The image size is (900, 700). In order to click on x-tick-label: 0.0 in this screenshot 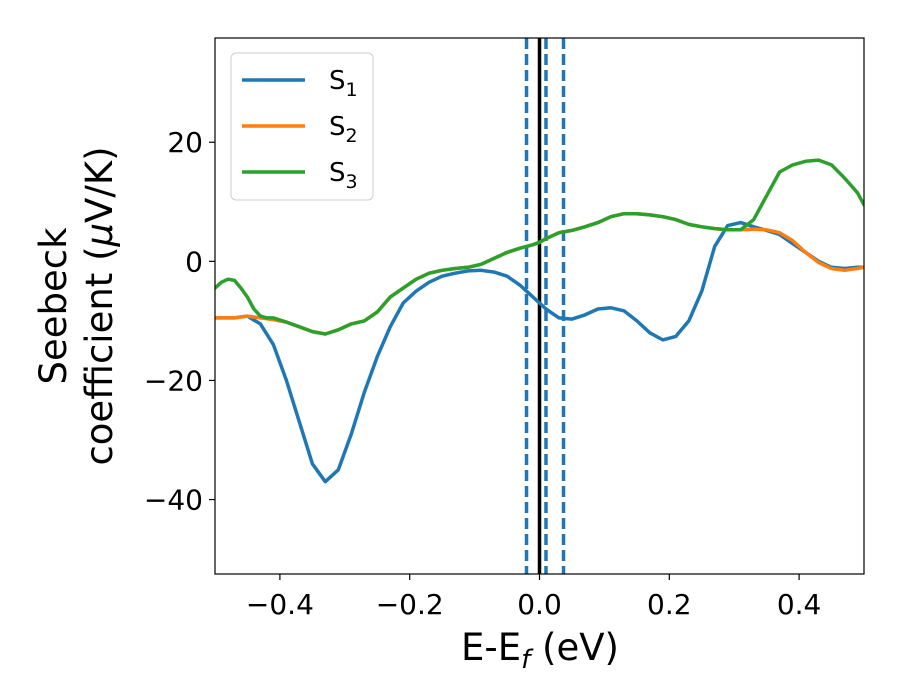, I will do `click(539, 604)`.